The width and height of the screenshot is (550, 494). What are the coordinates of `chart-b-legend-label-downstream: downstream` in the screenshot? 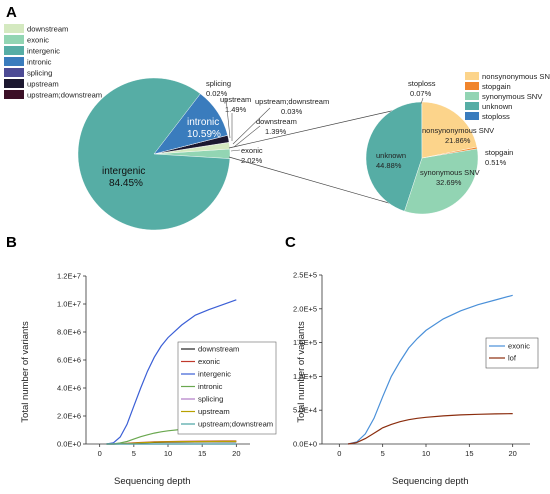 It's located at (218, 349).